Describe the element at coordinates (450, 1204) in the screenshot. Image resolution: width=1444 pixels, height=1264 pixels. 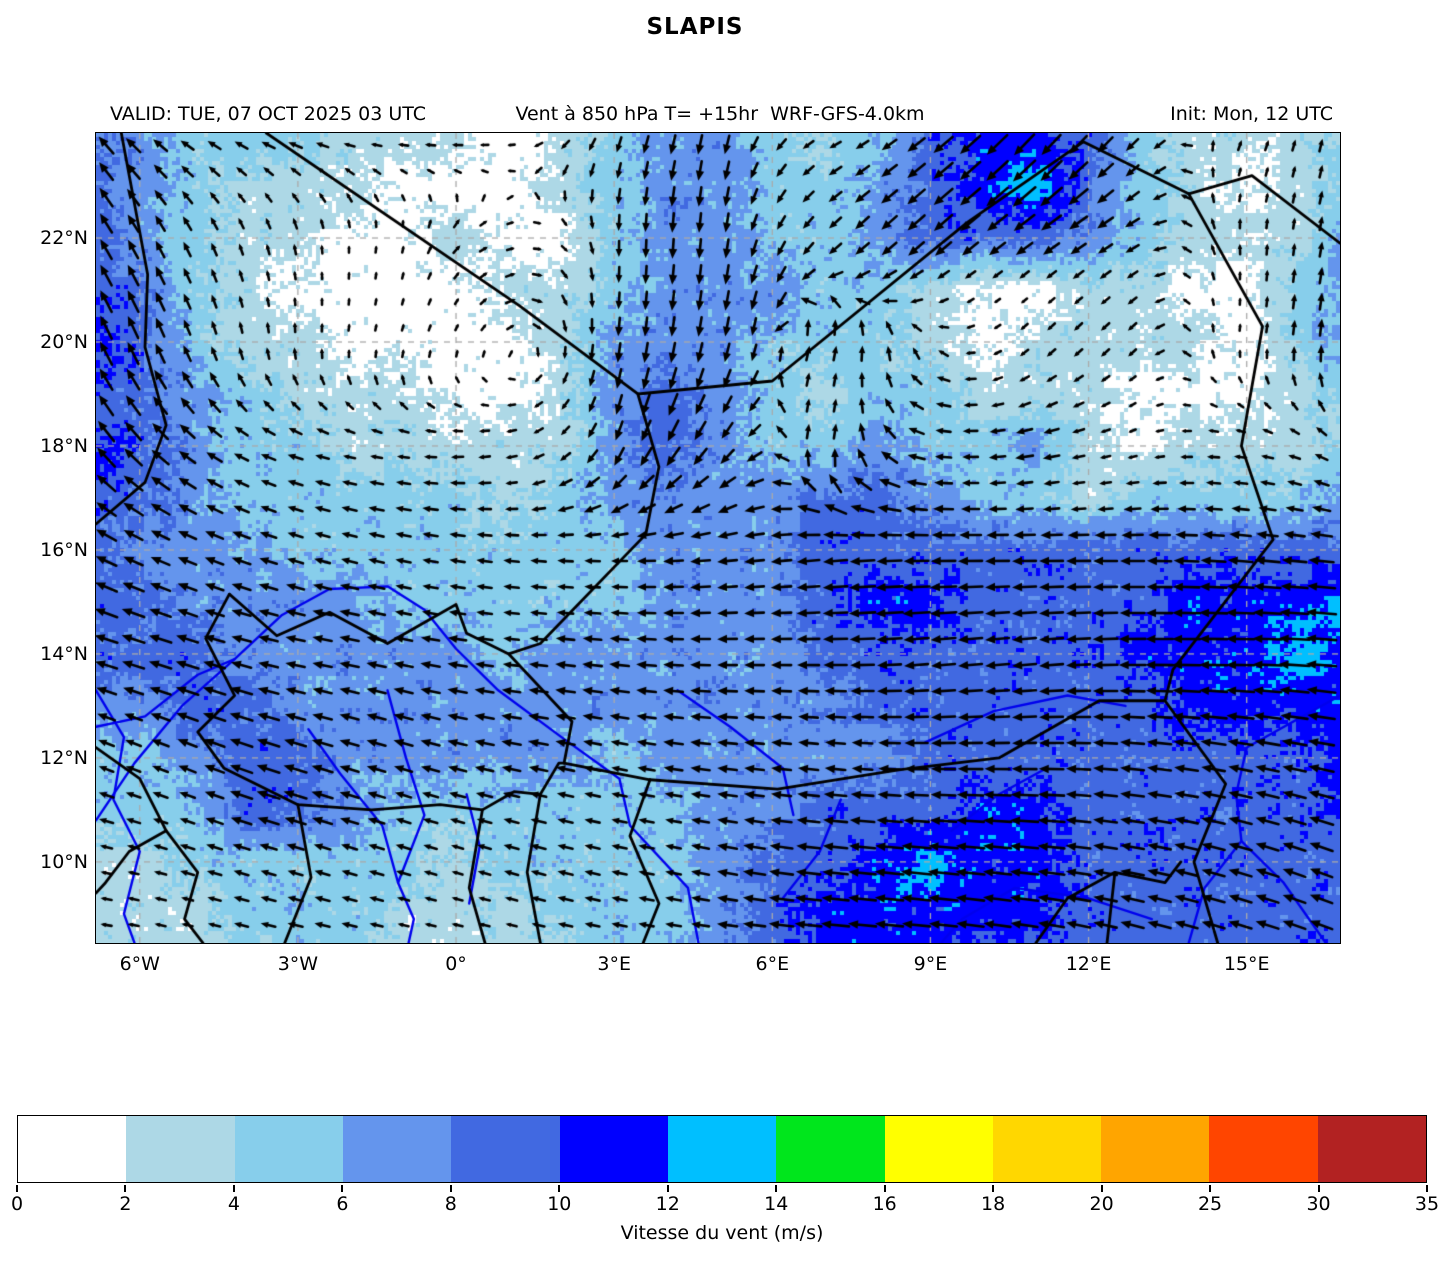
I see `colorbar-tick-label: 8` at that location.